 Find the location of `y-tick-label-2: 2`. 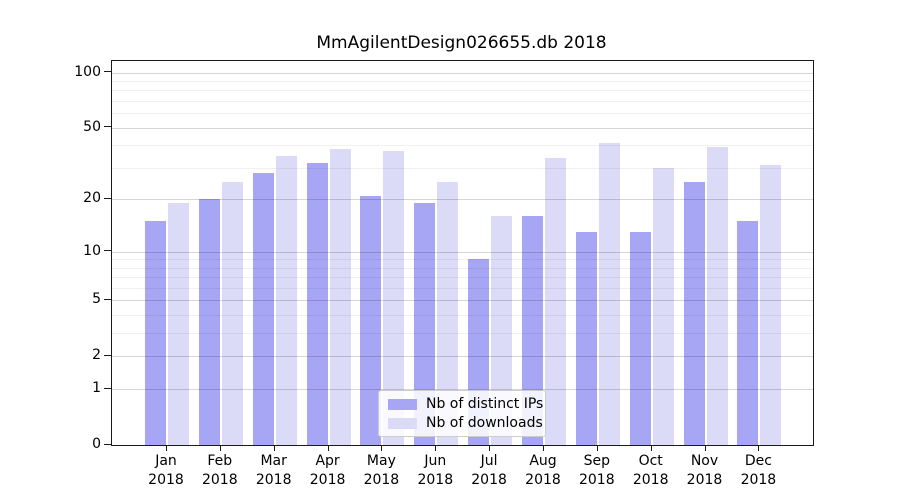

y-tick-label-2: 2 is located at coordinates (96, 355).